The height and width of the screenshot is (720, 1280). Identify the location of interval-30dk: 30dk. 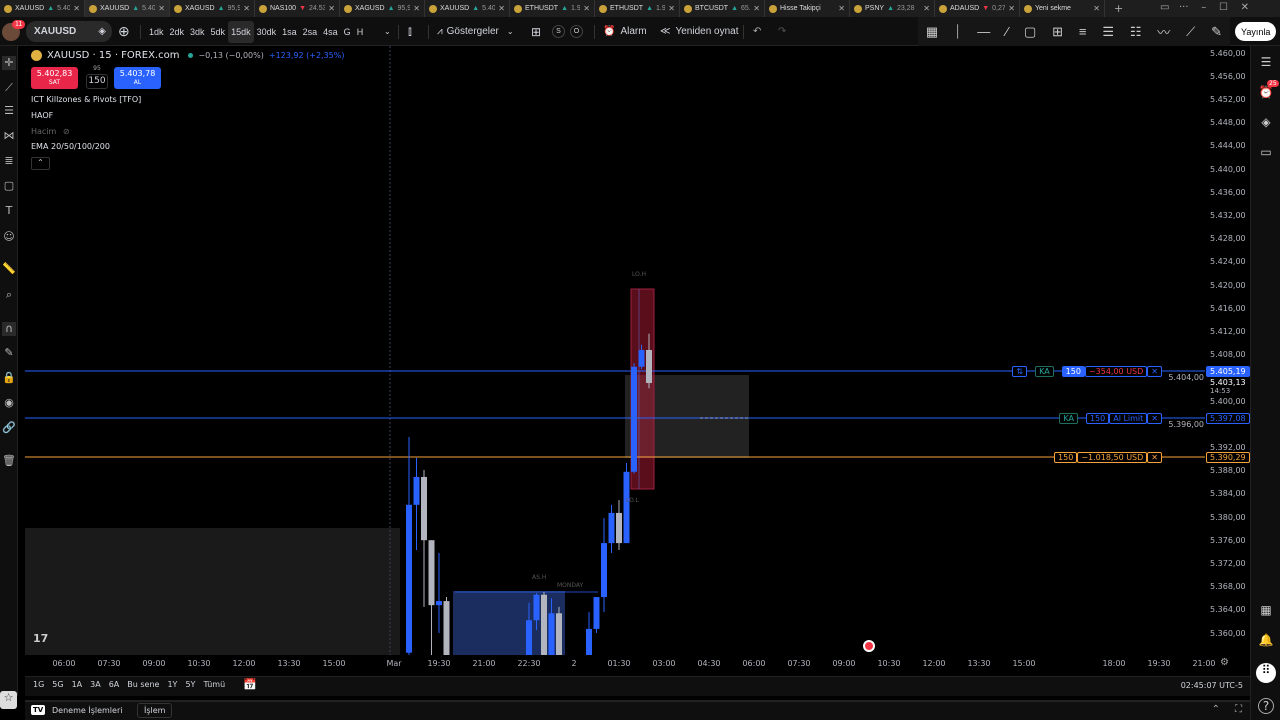
(266, 31).